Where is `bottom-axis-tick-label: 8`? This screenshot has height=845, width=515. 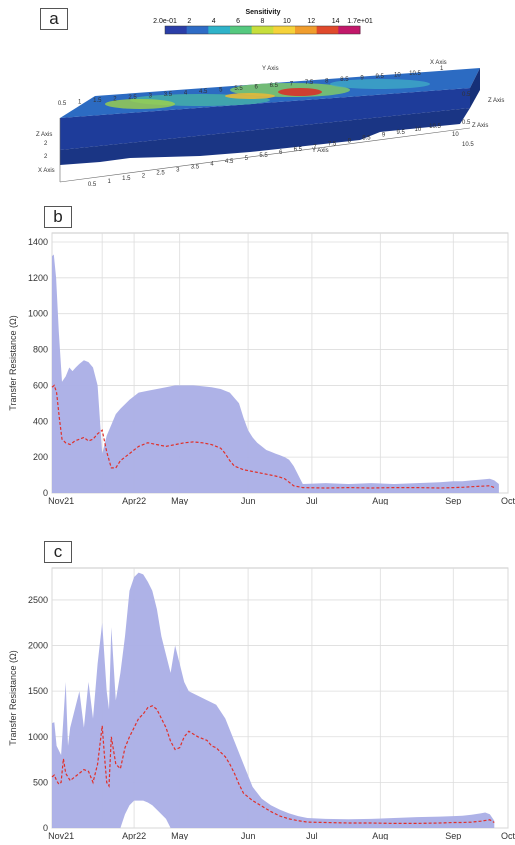 bottom-axis-tick-label: 8 is located at coordinates (350, 142).